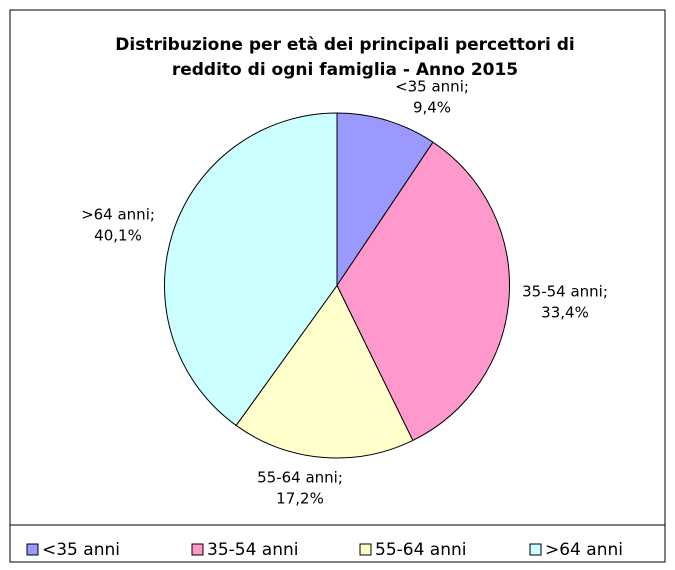 Image resolution: width=675 pixels, height=570 pixels. I want to click on data-label: 33,4%, so click(565, 313).